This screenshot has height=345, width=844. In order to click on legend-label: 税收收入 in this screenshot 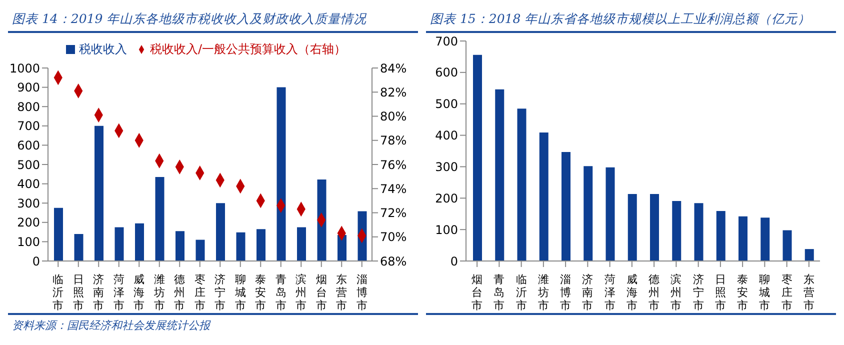, I will do `click(102, 49)`.